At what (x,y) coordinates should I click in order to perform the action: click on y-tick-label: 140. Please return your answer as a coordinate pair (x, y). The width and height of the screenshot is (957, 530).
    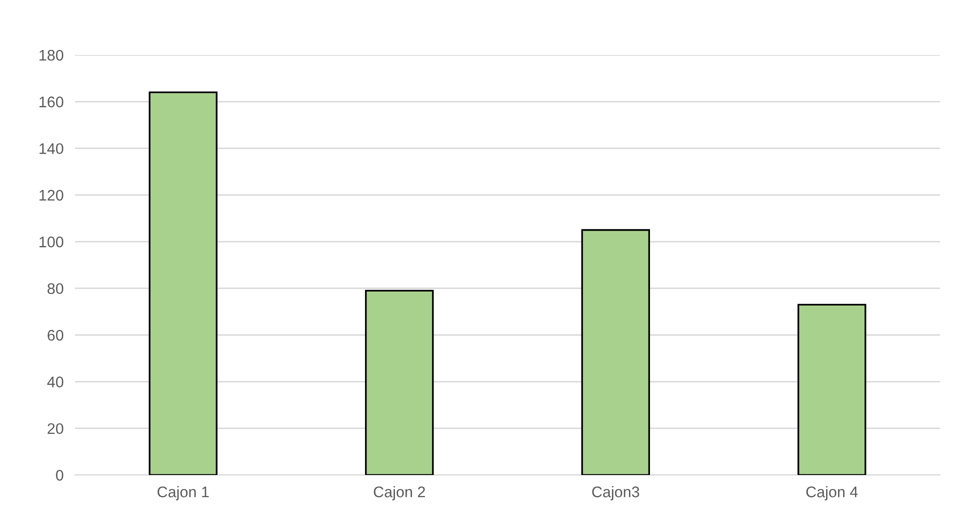
    Looking at the image, I should click on (52, 148).